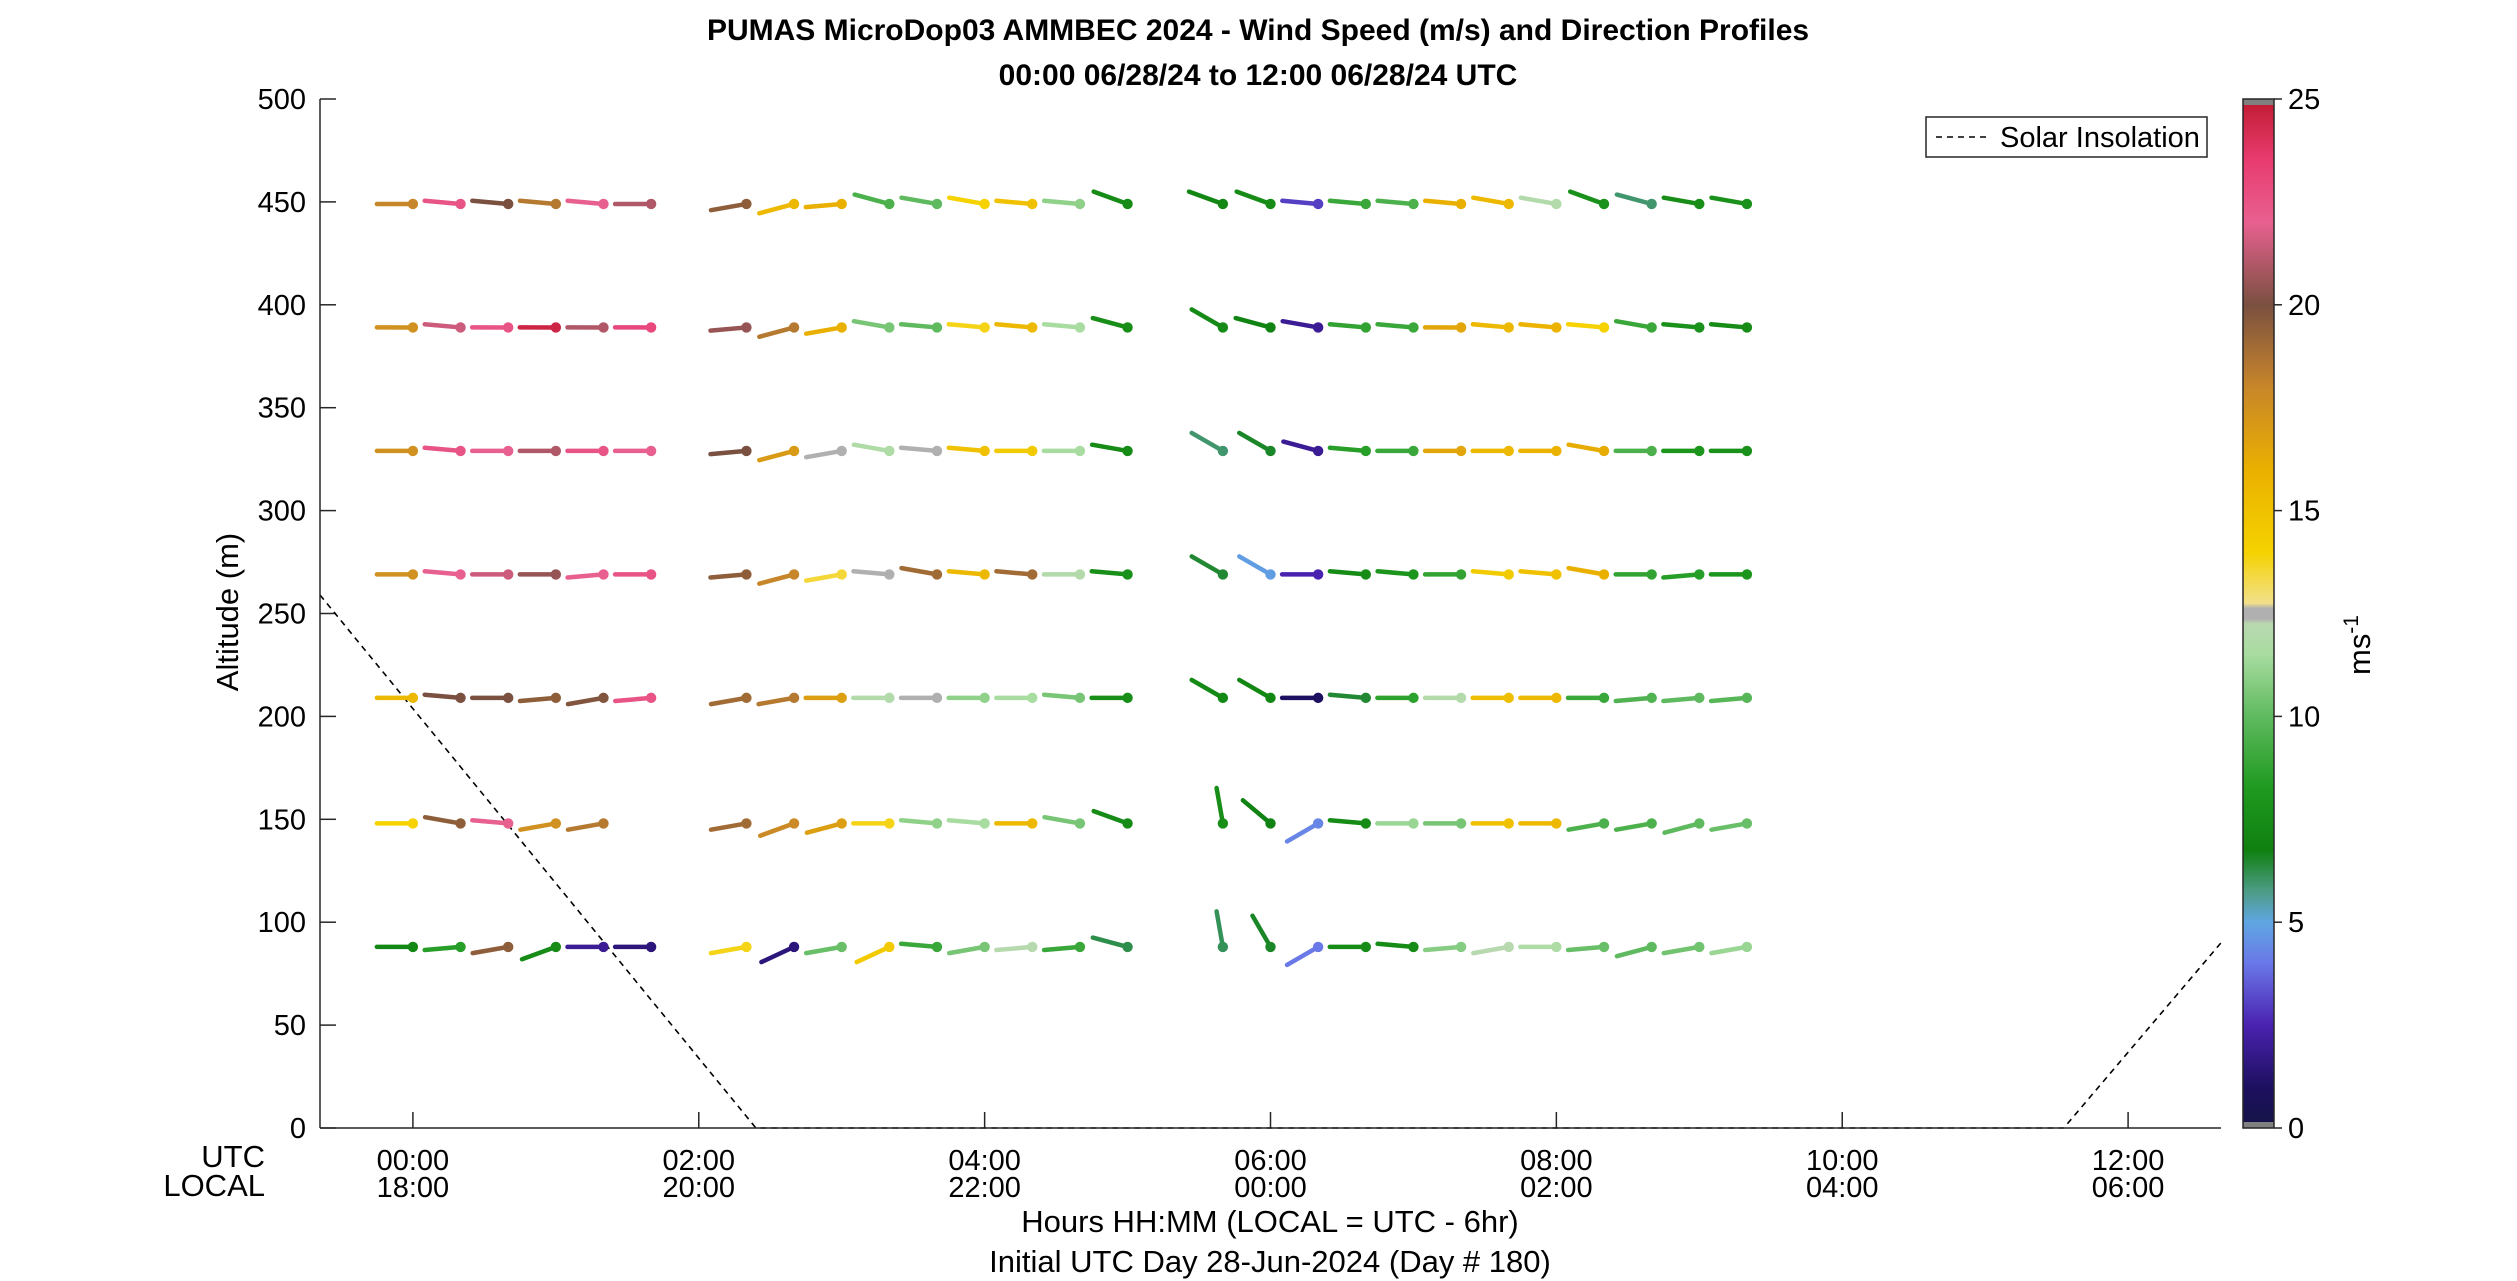 The height and width of the screenshot is (1281, 2517). Describe the element at coordinates (698, 1188) in the screenshot. I see `x-tick-label-local: 20:00` at that location.